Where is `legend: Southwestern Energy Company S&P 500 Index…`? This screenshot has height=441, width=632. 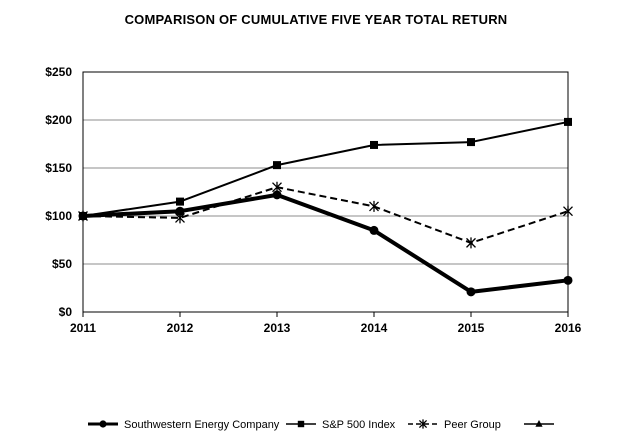
legend: Southwestern Energy Company S&P 500 Index… is located at coordinates (321, 425).